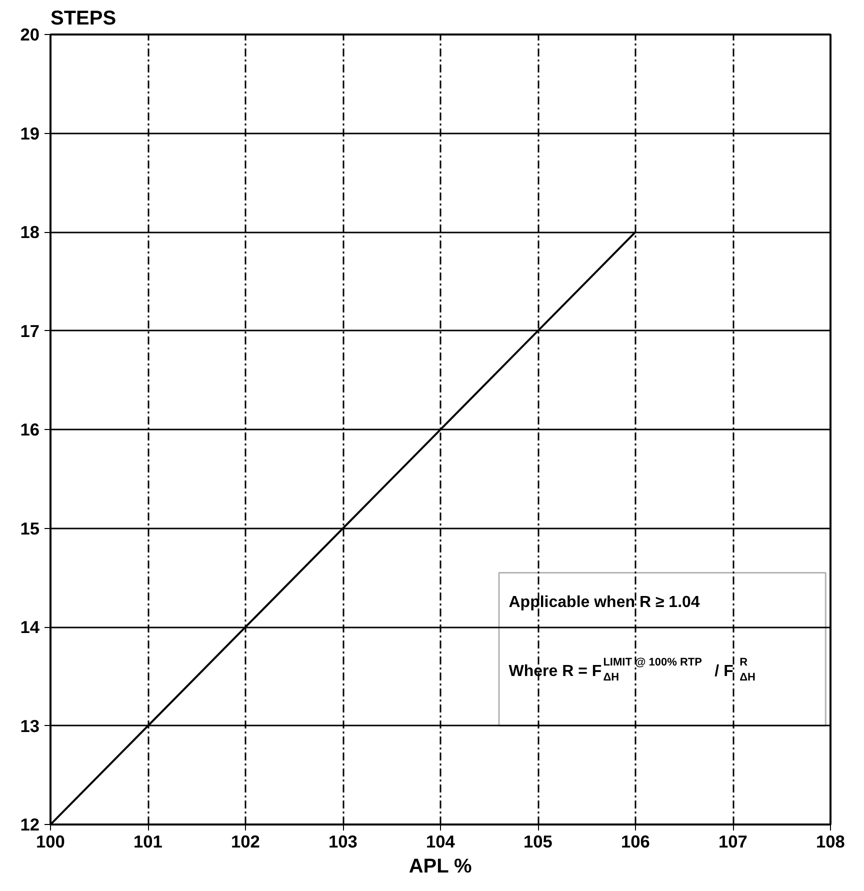  I want to click on y-tick-label: 18, so click(30, 232).